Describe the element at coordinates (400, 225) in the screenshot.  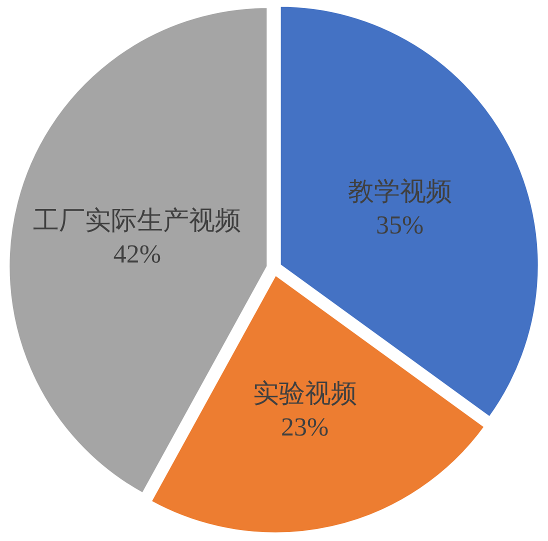
I see `data-label: 35%` at that location.